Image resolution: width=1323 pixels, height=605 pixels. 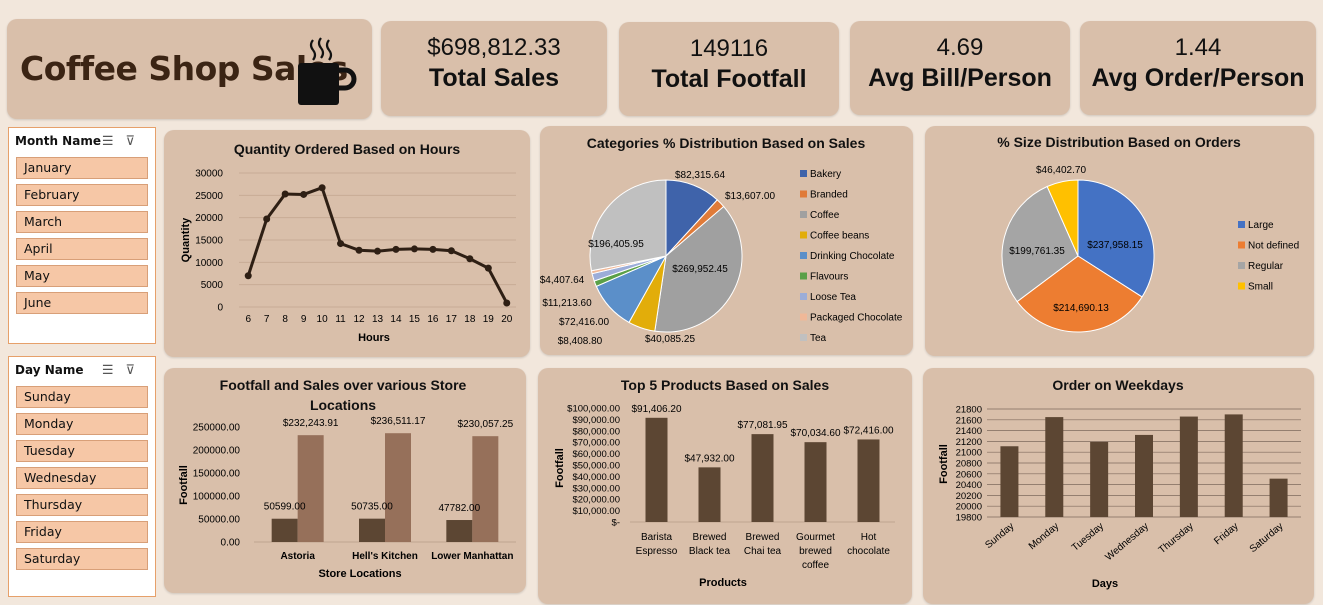 I want to click on x-tick-label: Sunday, so click(x=999, y=536).